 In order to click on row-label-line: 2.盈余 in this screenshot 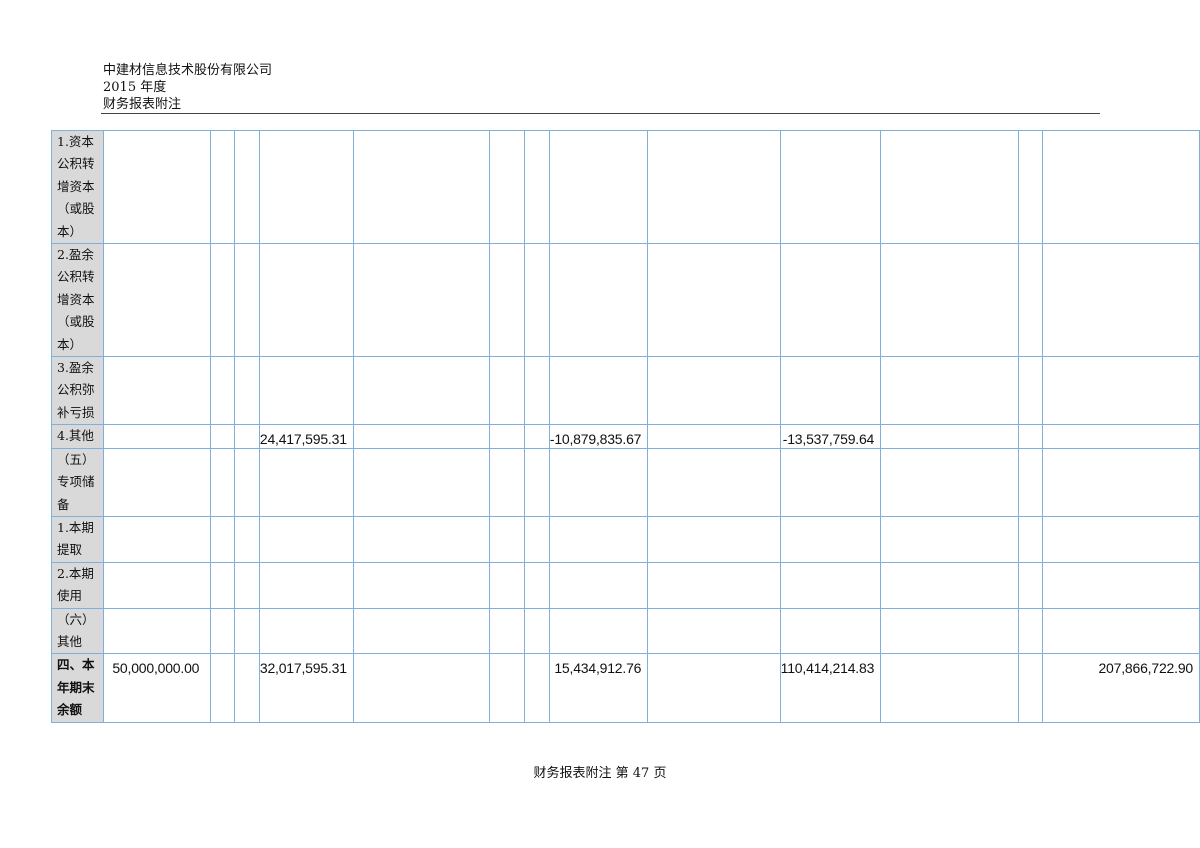, I will do `click(75, 255)`.